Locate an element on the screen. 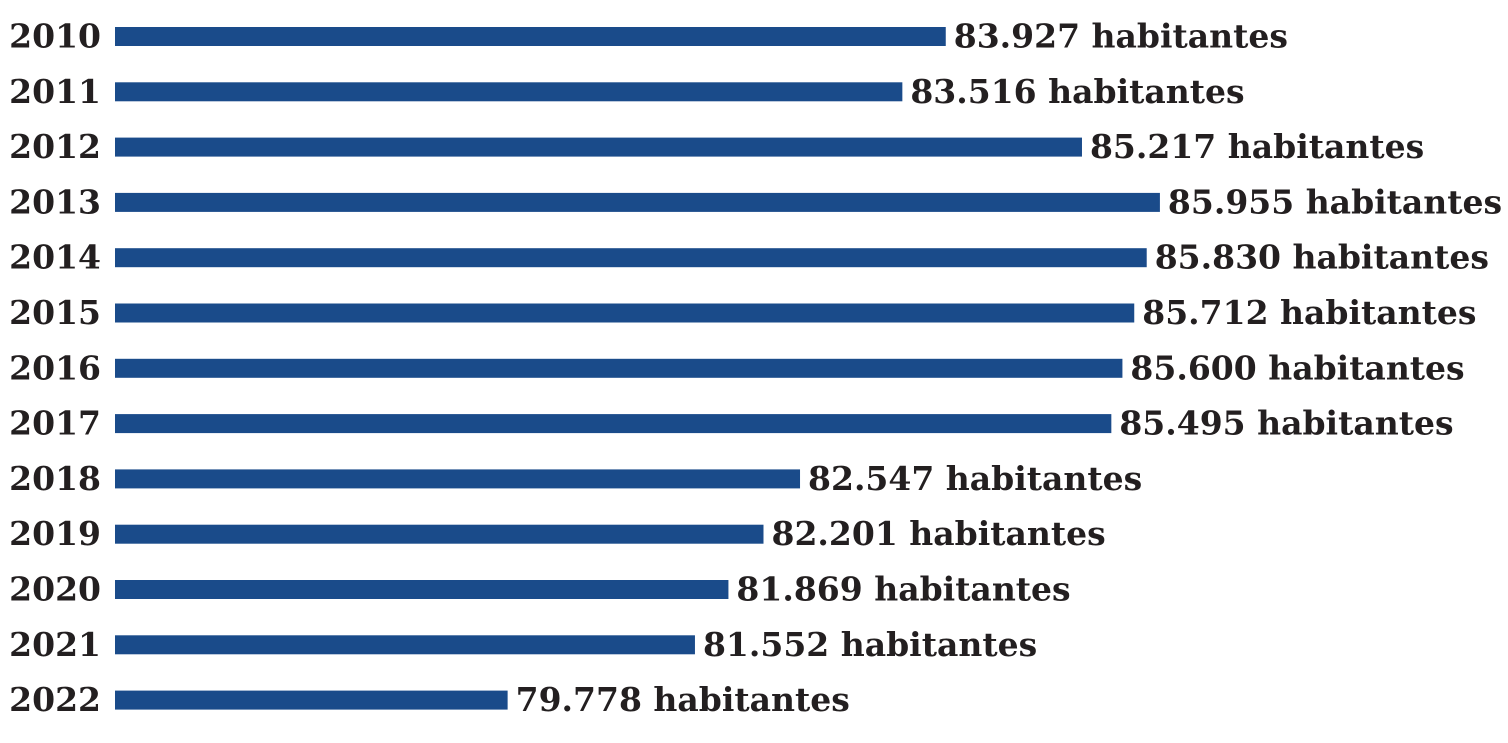 Image resolution: width=1508 pixels, height=743 pixels. bar-row-2017: 2017 85.495 habitantes is located at coordinates (731, 423).